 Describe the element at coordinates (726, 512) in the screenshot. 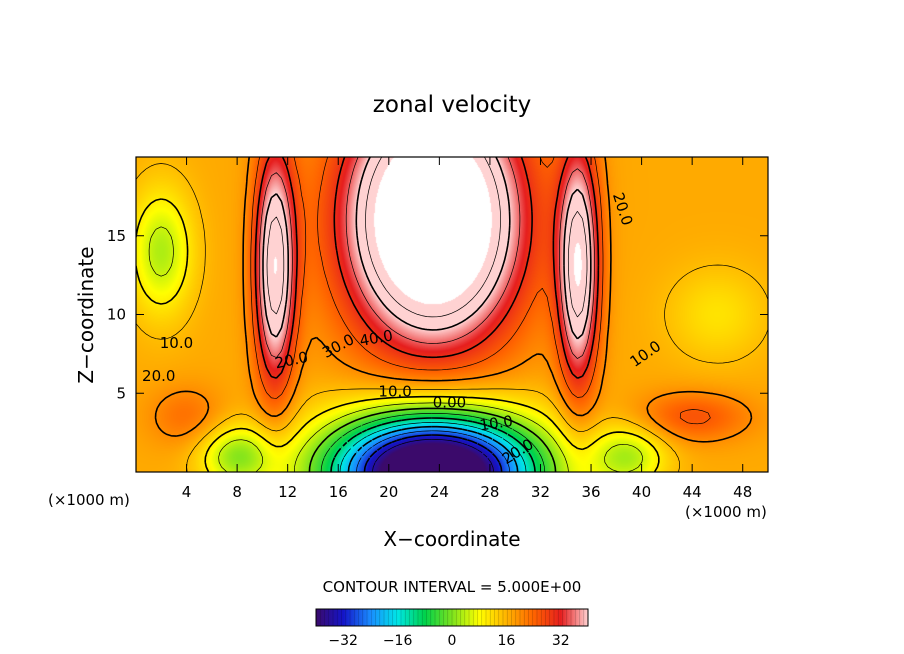

I see `x-unit-right: (×1000 m)` at that location.